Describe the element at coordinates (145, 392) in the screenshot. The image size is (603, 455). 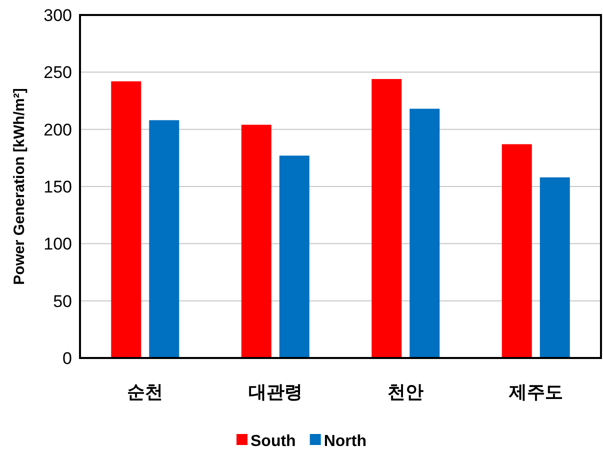
I see `x-tick-label: 순천` at that location.